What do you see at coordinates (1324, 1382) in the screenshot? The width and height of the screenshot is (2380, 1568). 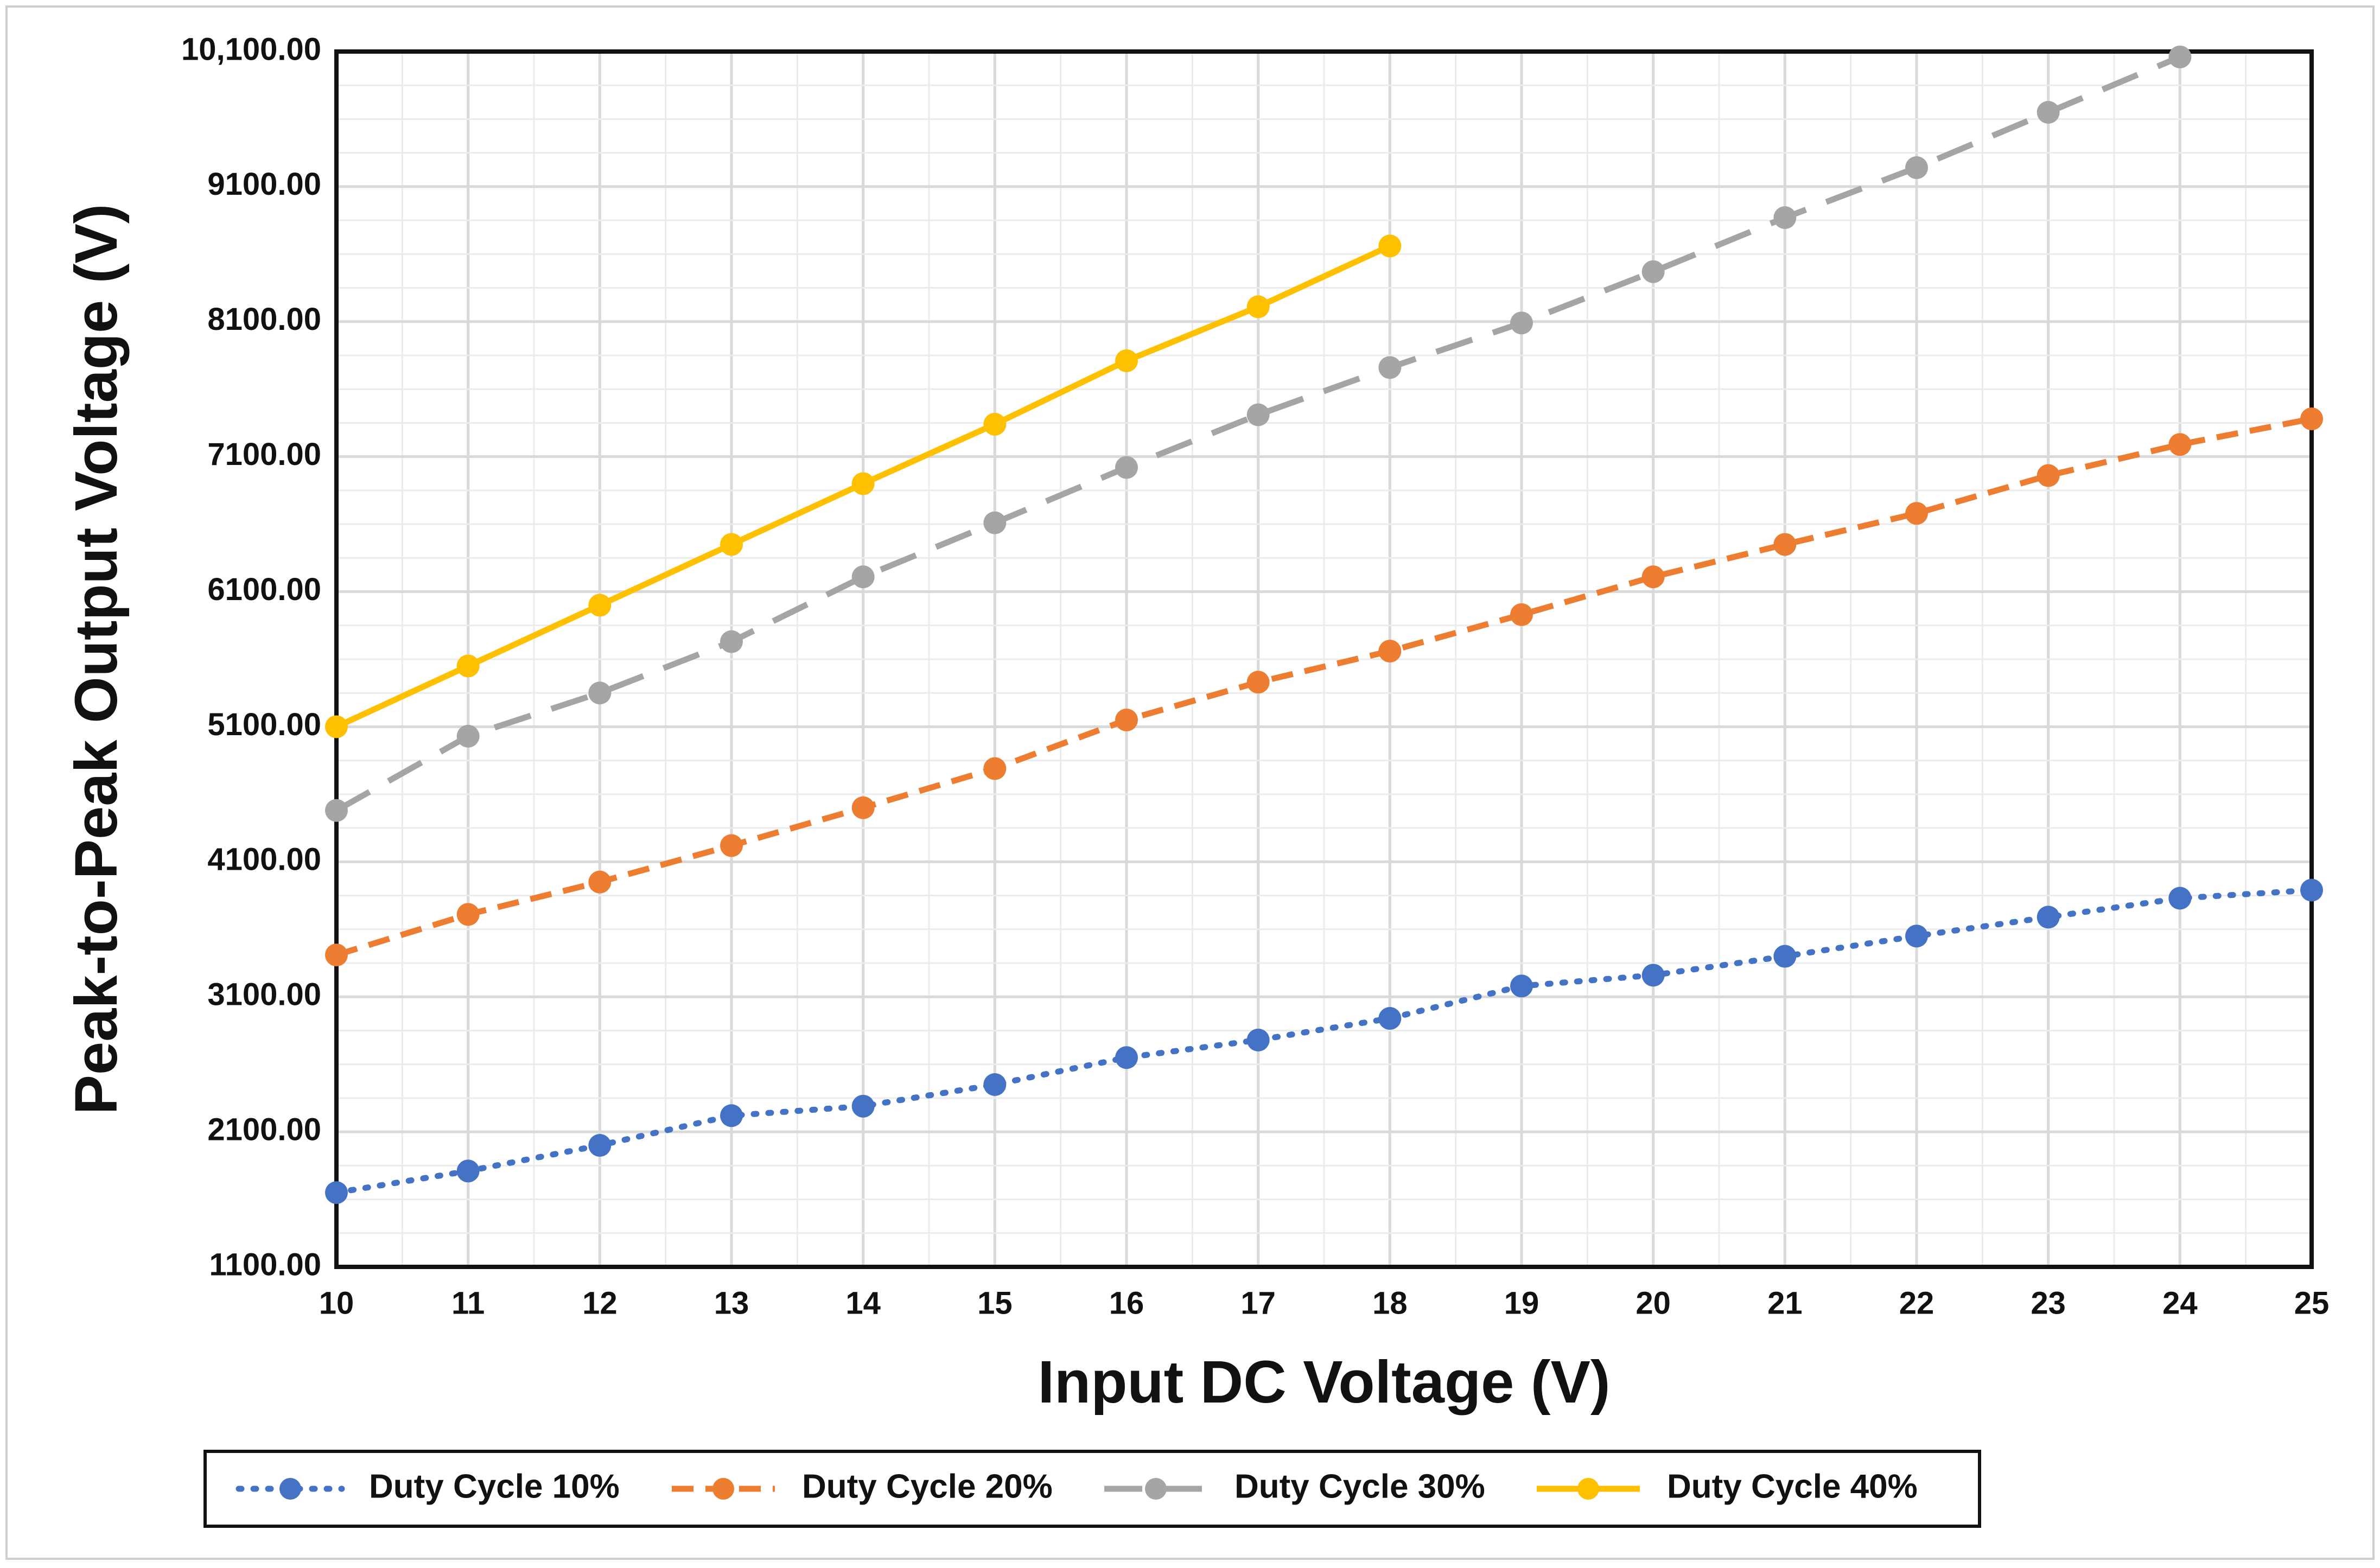 I see `x-axis-title: Input DC Voltage (V)` at bounding box center [1324, 1382].